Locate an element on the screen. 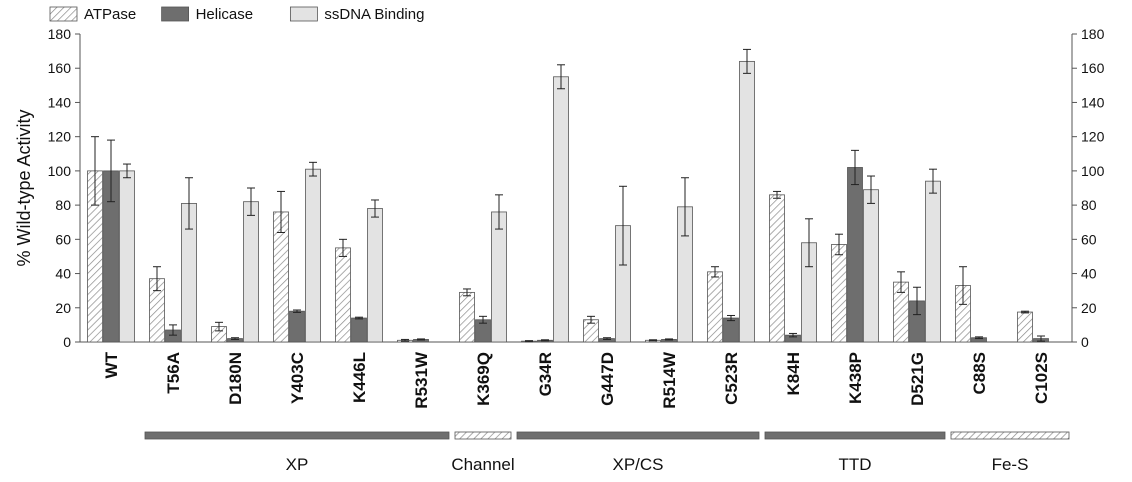  category-label: D521G is located at coordinates (917, 379).